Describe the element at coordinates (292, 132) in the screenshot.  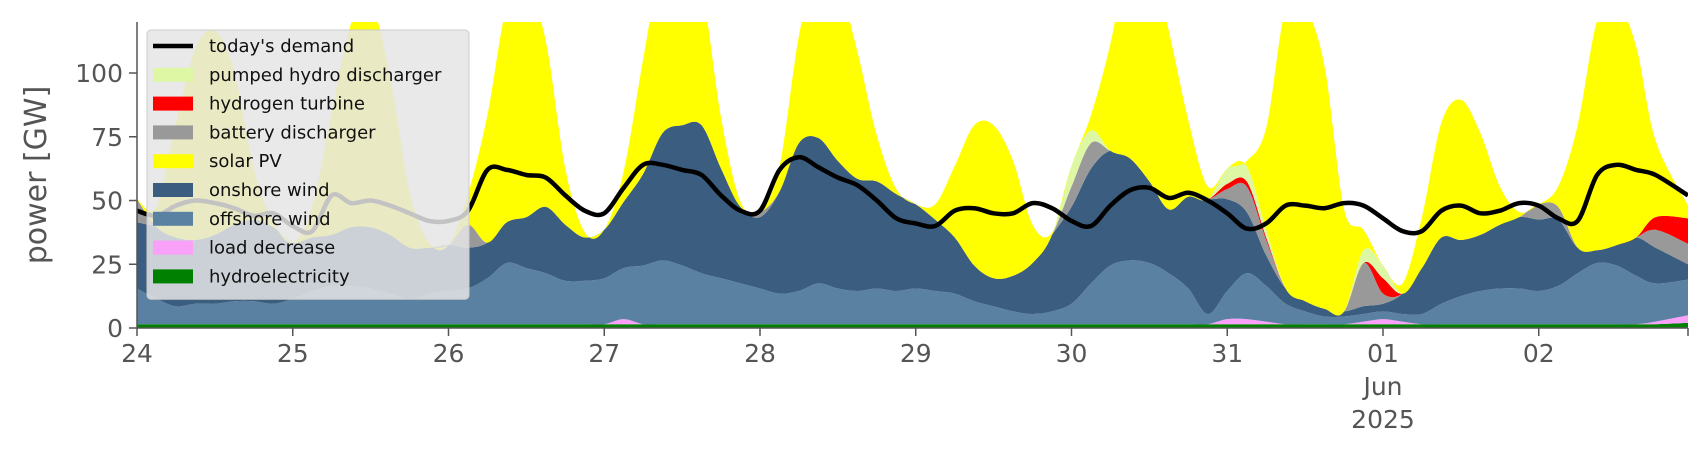
I see `legend-label: battery discharger` at that location.